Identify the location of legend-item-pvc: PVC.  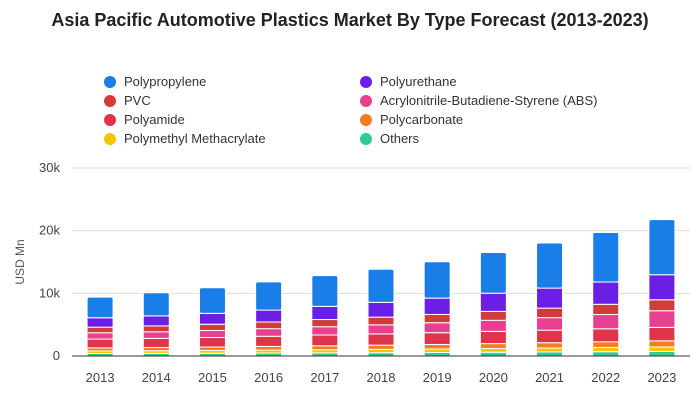
(127, 100).